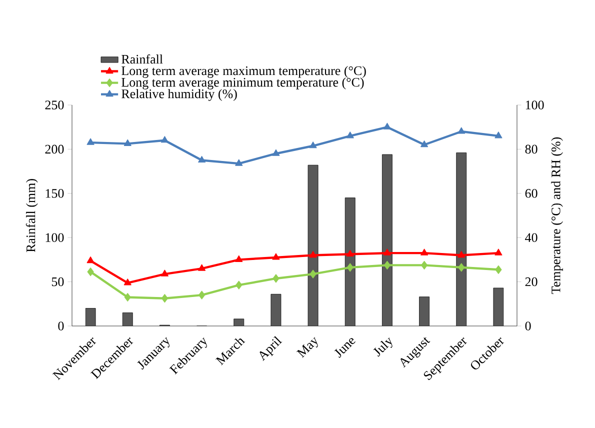 This screenshot has height=428, width=595. Describe the element at coordinates (307, 347) in the screenshot. I see `x-tick-label: May` at that location.